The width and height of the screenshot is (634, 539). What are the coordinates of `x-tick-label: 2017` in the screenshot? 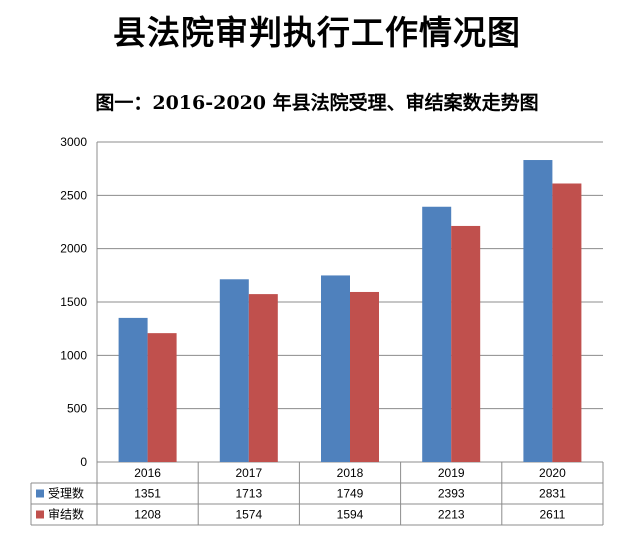 It's located at (248, 473).